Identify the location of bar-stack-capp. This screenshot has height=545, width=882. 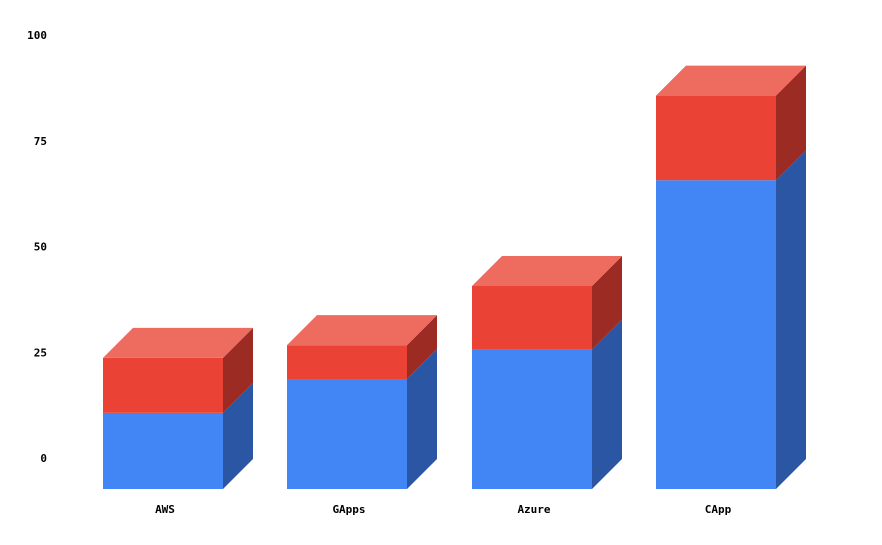
(731, 277).